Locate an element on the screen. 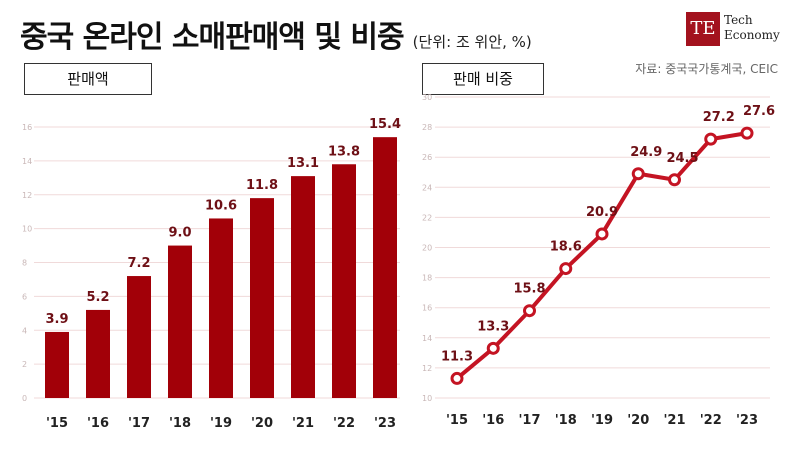 The image size is (800, 450). bar-value-label: 3.9 is located at coordinates (56, 319).